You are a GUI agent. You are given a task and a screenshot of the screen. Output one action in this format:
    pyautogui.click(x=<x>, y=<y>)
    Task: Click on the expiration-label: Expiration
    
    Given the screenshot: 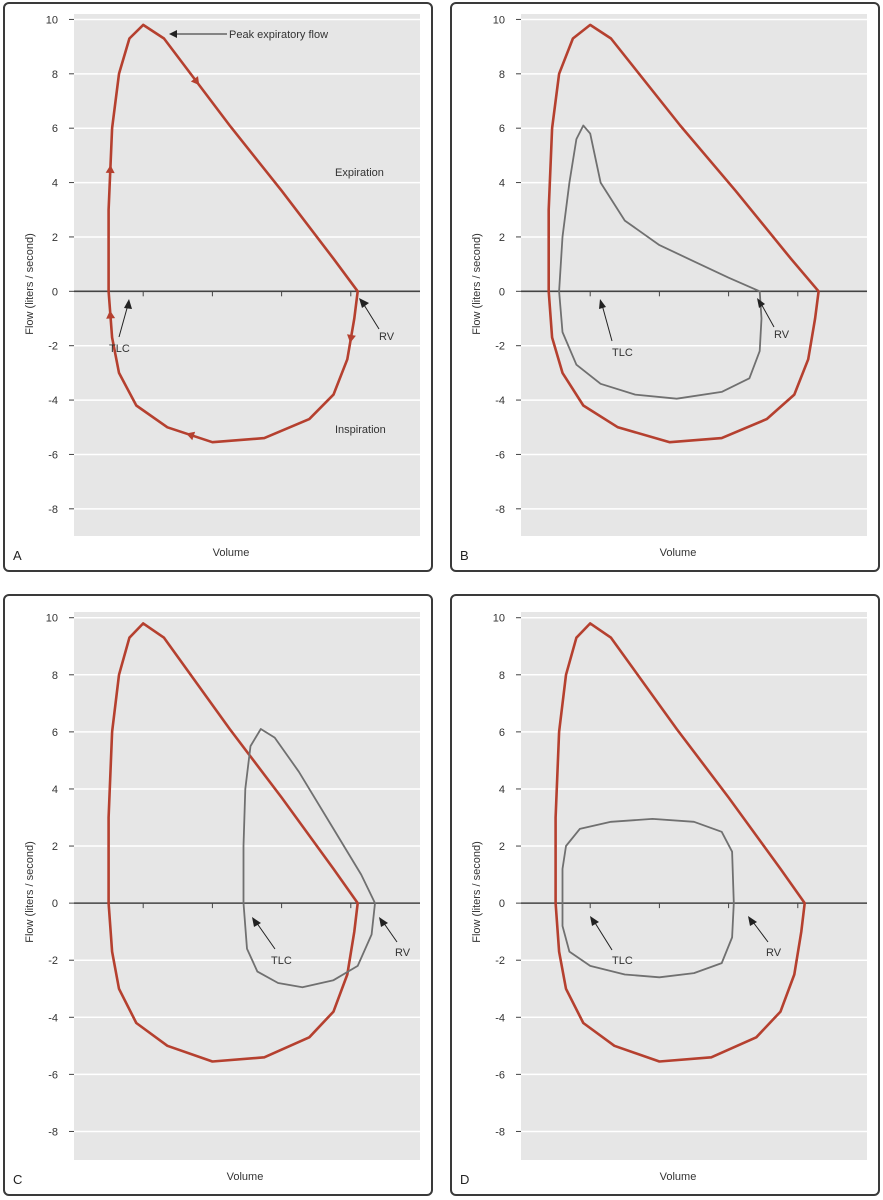 What is the action you would take?
    pyautogui.click(x=359, y=173)
    